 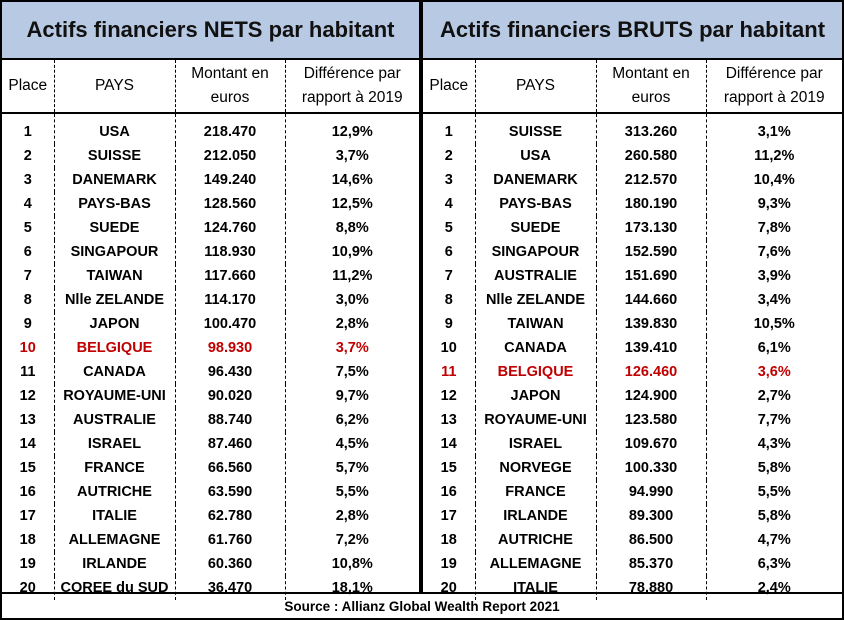 I want to click on difference-cell: 9,7%, so click(x=351, y=396).